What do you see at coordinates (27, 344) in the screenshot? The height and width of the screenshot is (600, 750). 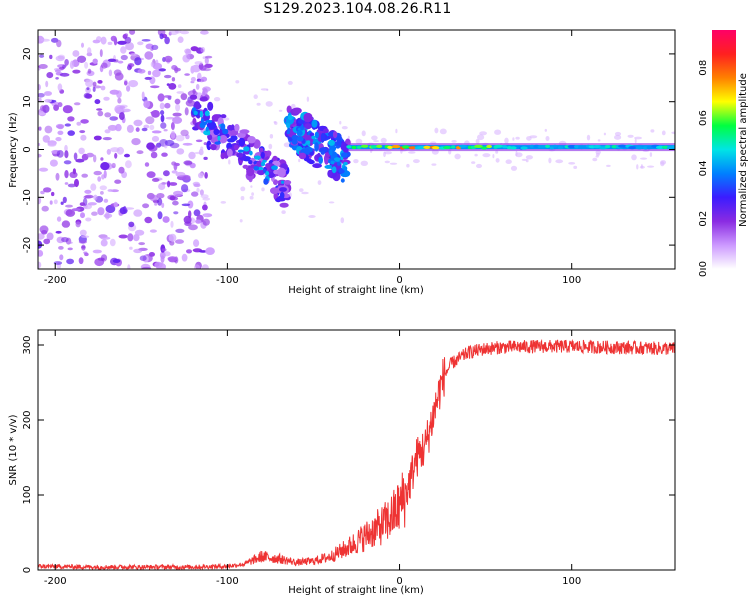 I see `y-tick-label: 300` at bounding box center [27, 344].